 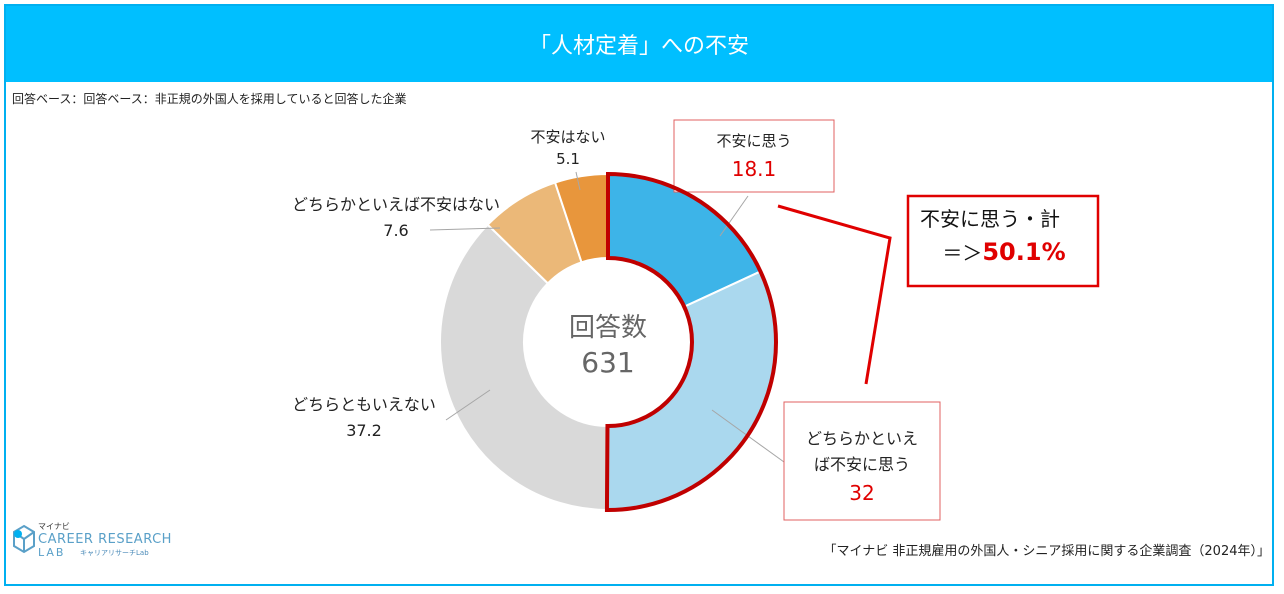 I want to click on logo-jp-top: マイナビ, so click(x=54, y=526).